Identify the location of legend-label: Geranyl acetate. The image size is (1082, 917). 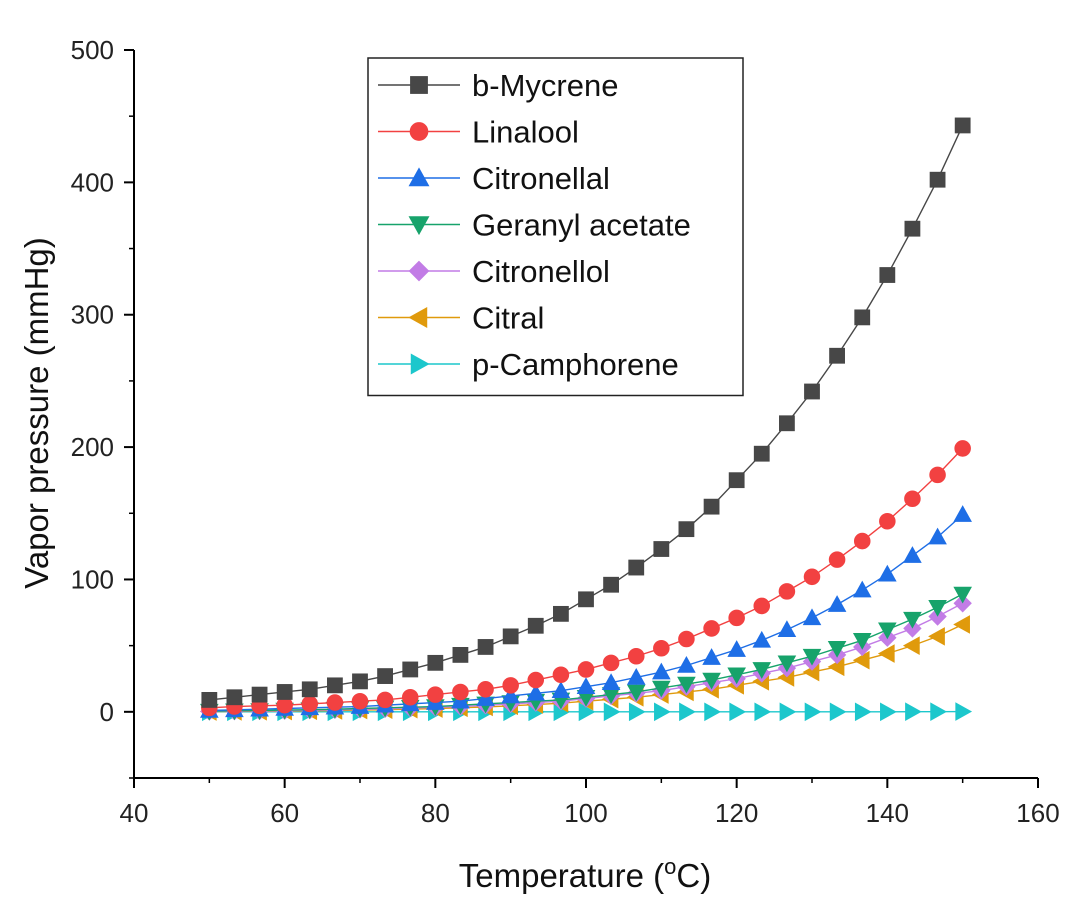
(581, 225).